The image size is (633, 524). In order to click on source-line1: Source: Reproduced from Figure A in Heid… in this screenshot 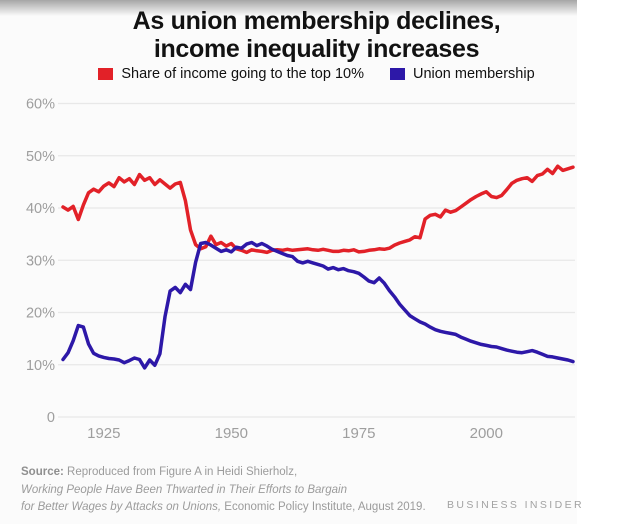, I will do `click(223, 473)`.